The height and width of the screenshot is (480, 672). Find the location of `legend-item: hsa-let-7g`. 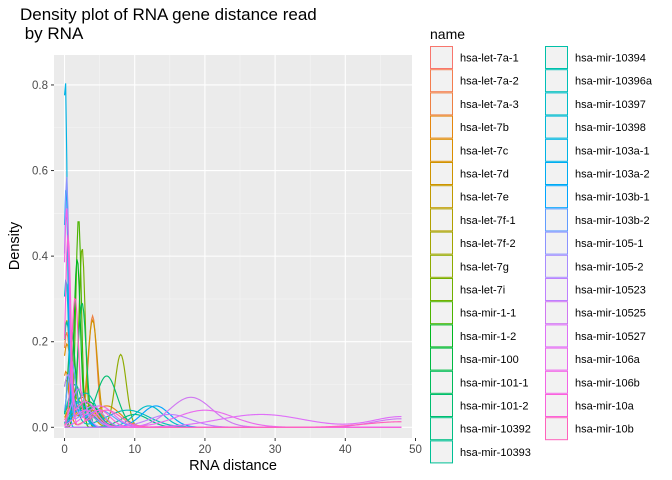

legend-item: hsa-let-7g is located at coordinates (469, 266).